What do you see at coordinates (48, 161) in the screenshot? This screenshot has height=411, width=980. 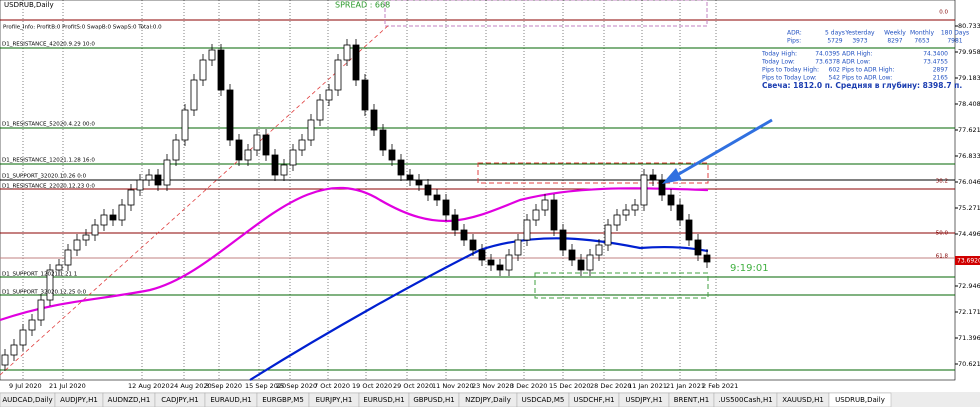 I see `level-label: D1_RESISTANCE_12021.1.28 16:0` at bounding box center [48, 161].